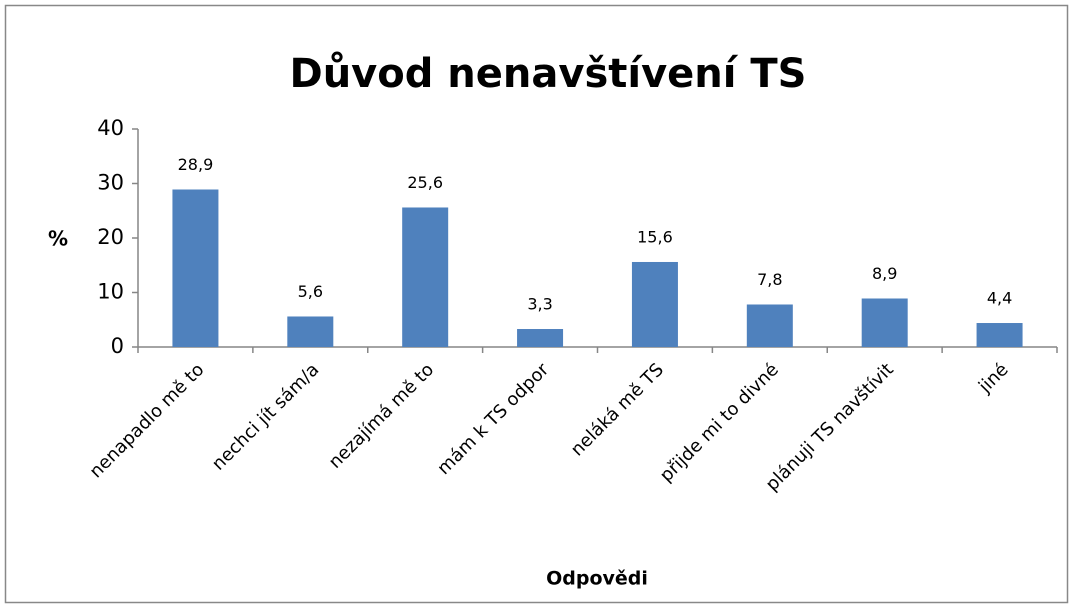 The image size is (1073, 608). What do you see at coordinates (769, 279) in the screenshot?
I see `data-label: 7,8` at bounding box center [769, 279].